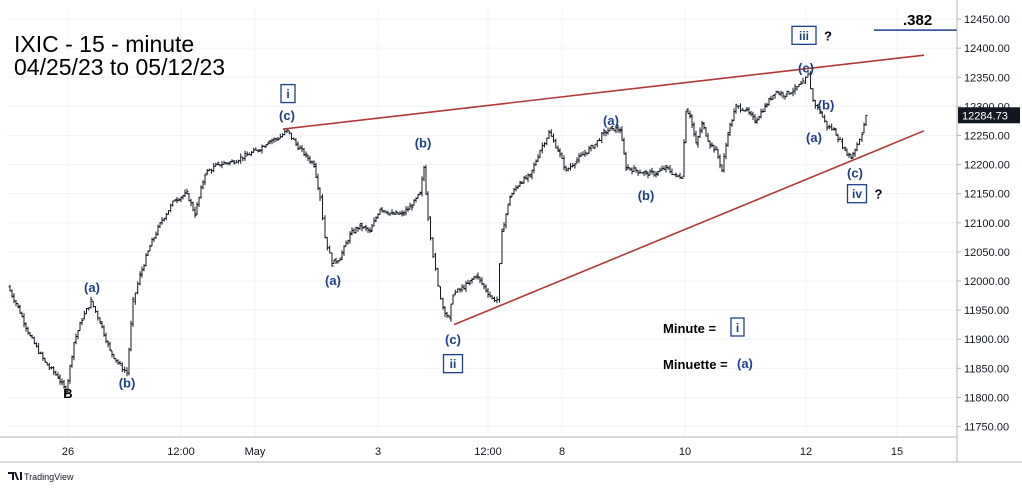  Describe the element at coordinates (104, 44) in the screenshot. I see `chart-title-line1: IXIC - 15 - minute` at that location.